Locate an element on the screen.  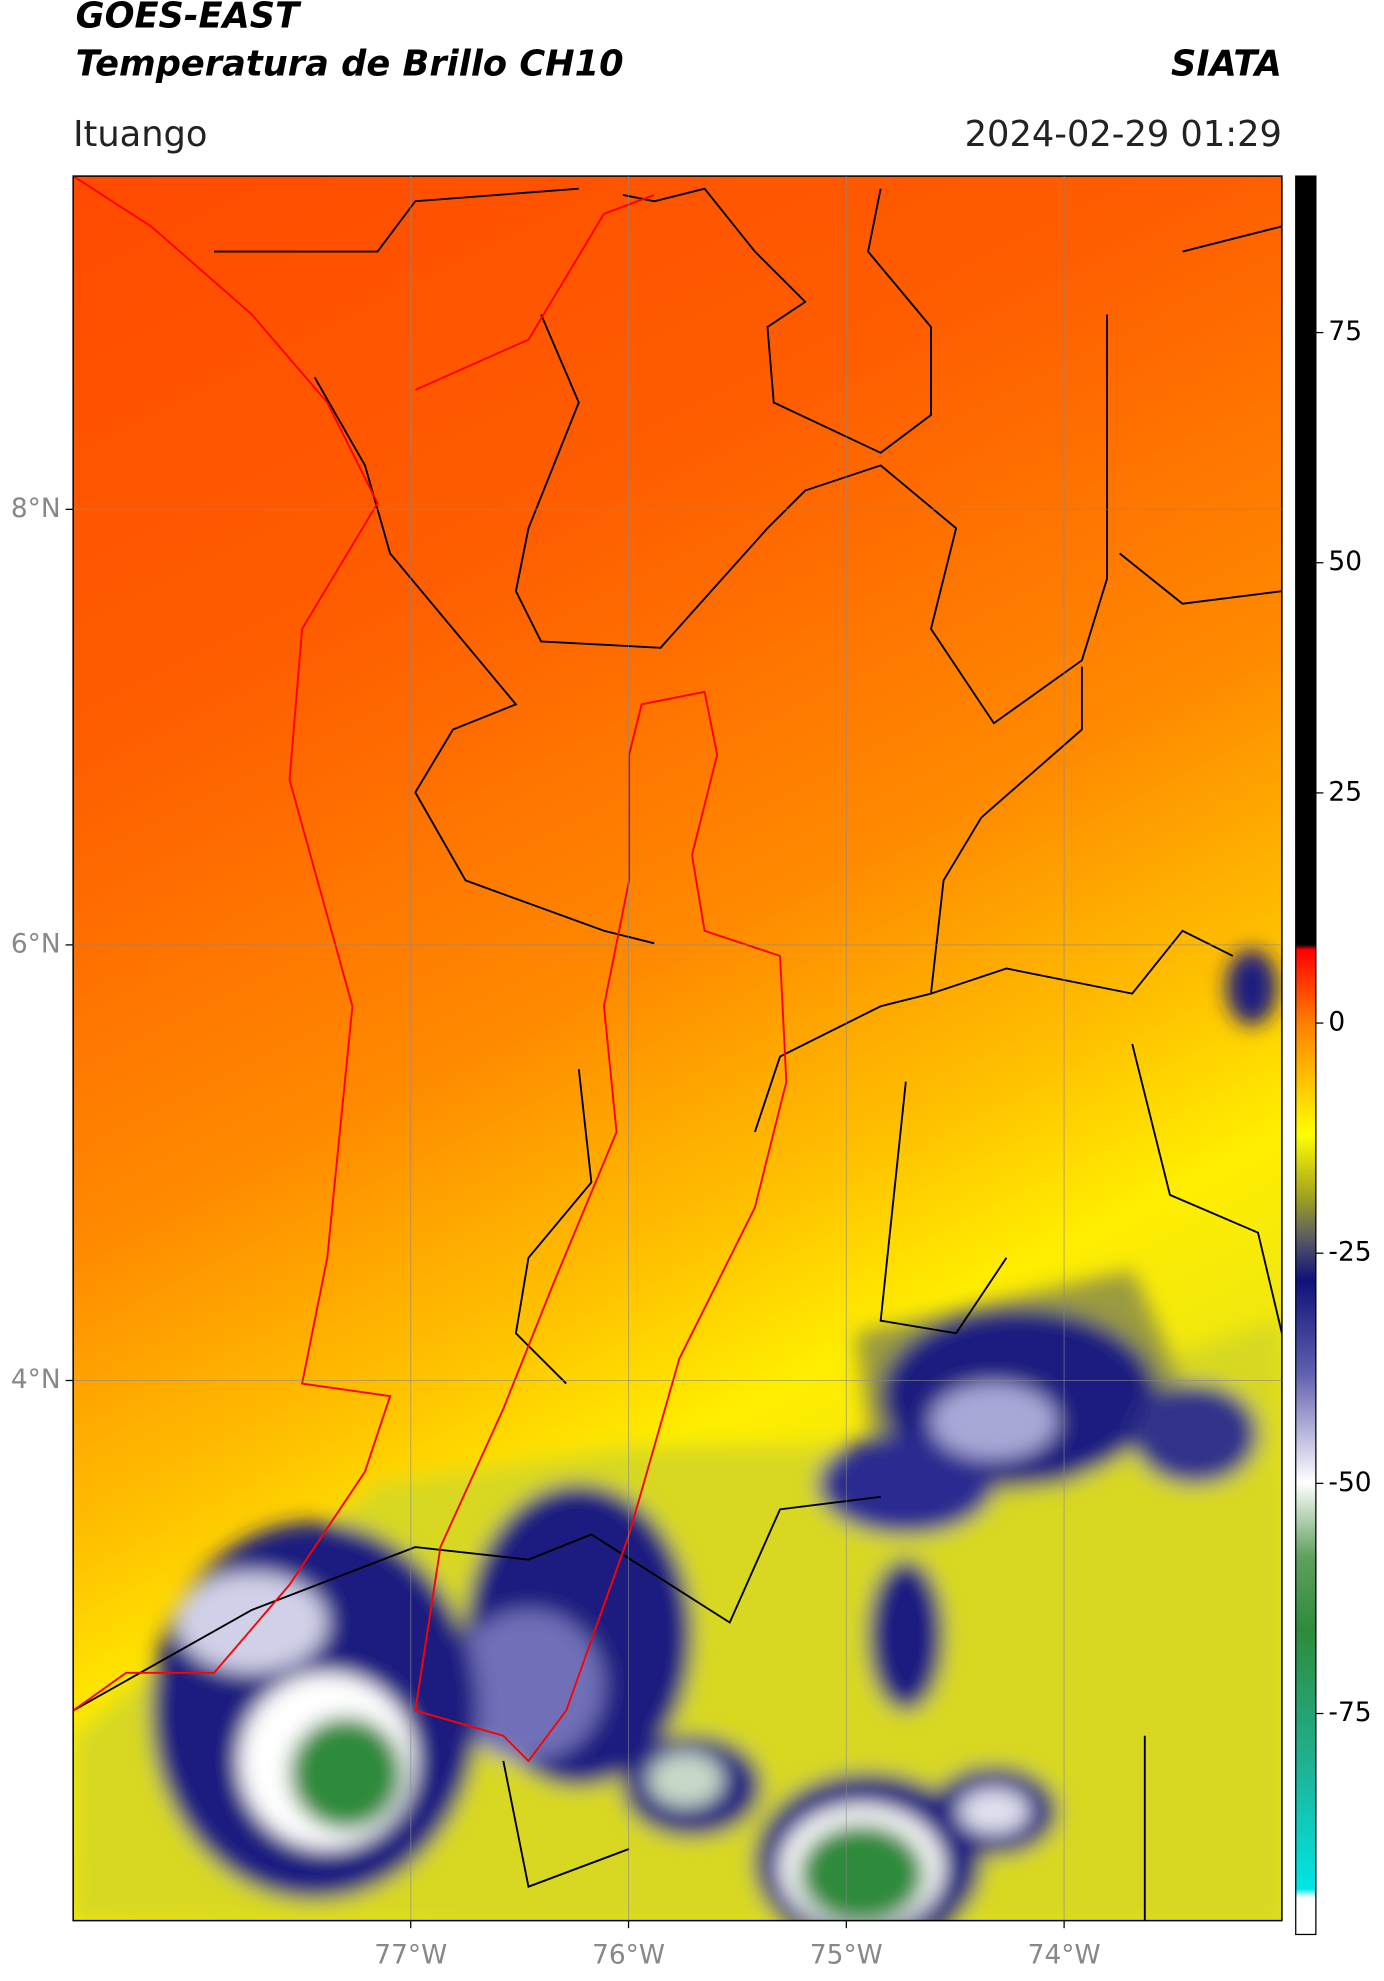
subtitle: Temperatura de Brillo CH10 is located at coordinates (350, 63).